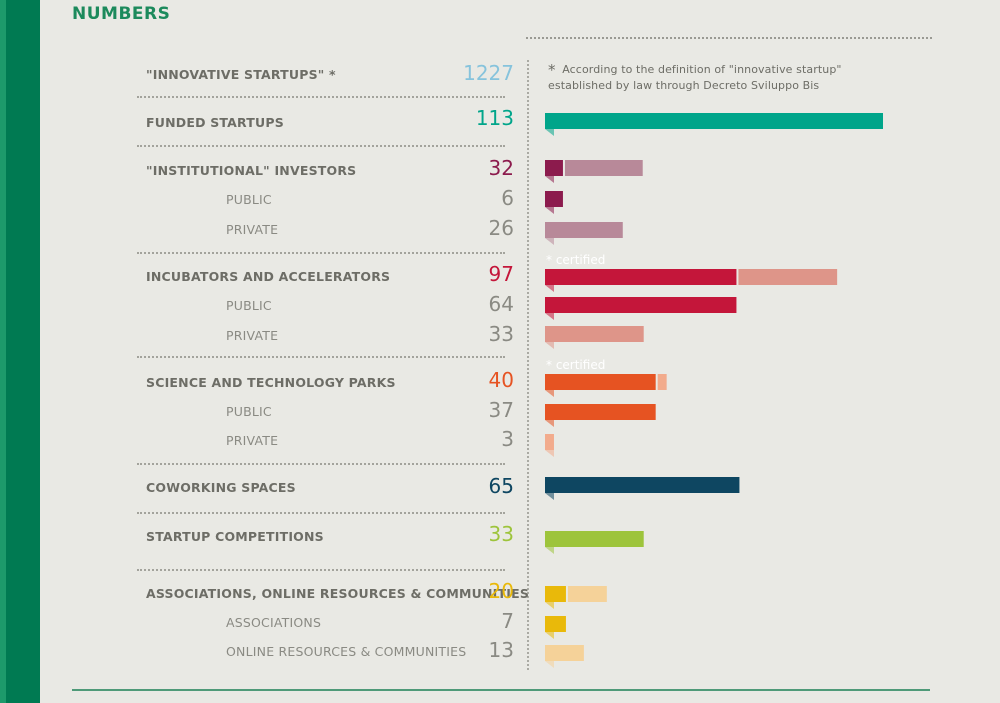 The width and height of the screenshot is (1000, 703). I want to click on sub-label-incubators-public: PUBLIC, so click(249, 305).